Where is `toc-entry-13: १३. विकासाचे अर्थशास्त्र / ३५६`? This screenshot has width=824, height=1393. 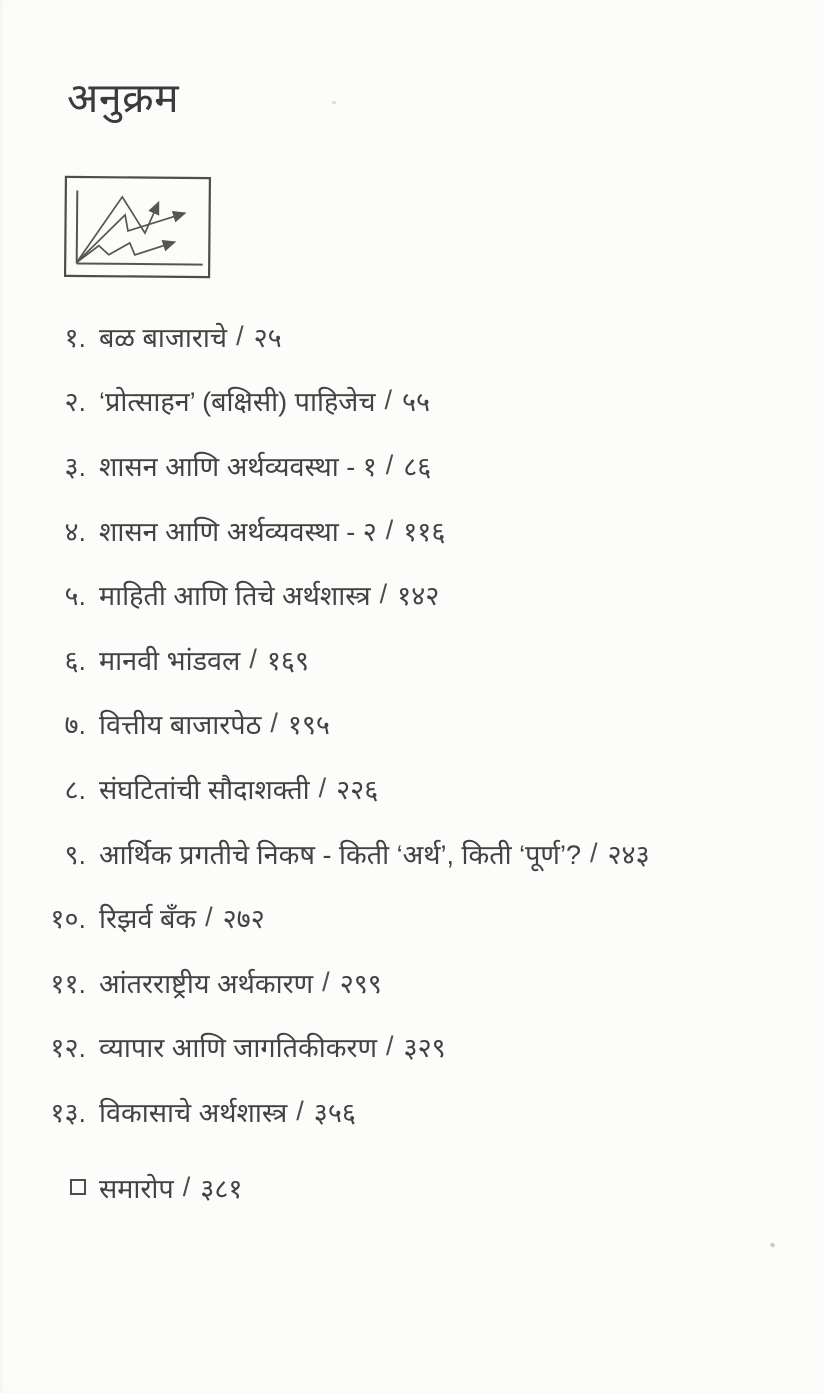
toc-entry-13: १३. विकासाचे अर्थशास्त्र / ३५६ is located at coordinates (416, 1111).